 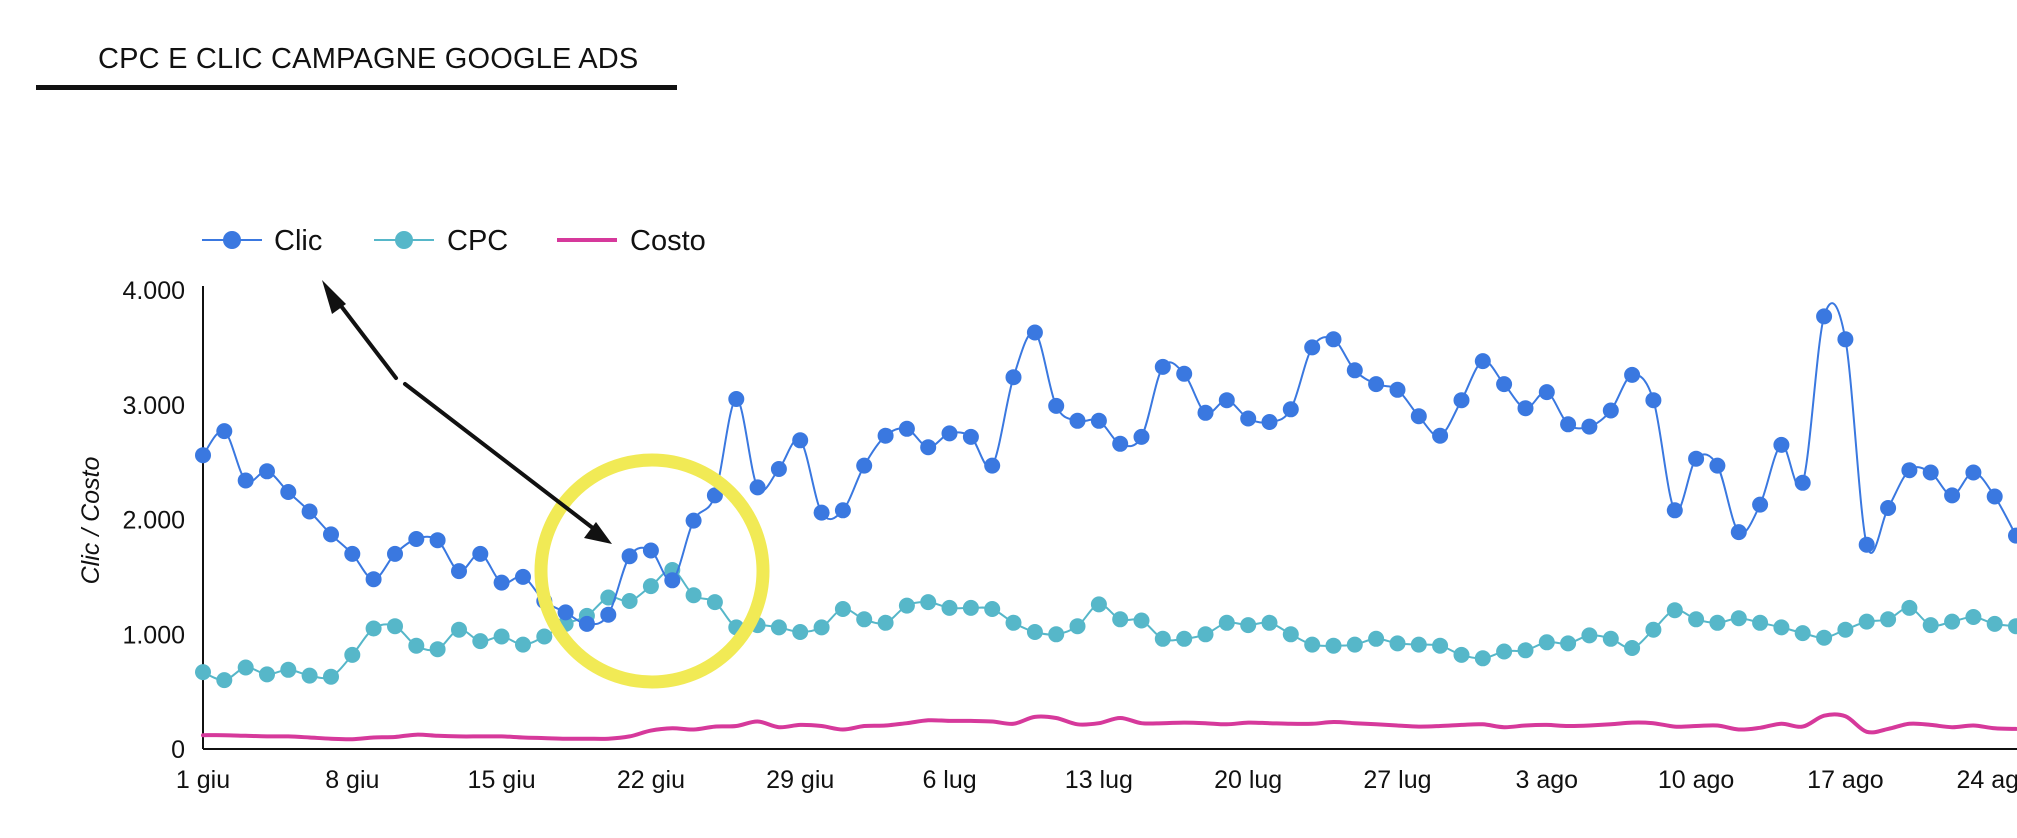 I want to click on legend-item-clic: Clic, so click(x=262, y=241).